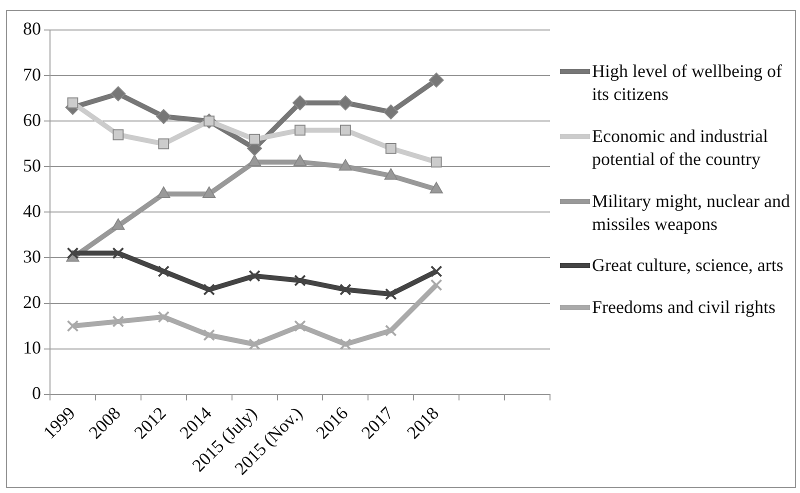 This screenshot has height=493, width=800. What do you see at coordinates (32, 302) in the screenshot?
I see `y-tick-label: 20` at bounding box center [32, 302].